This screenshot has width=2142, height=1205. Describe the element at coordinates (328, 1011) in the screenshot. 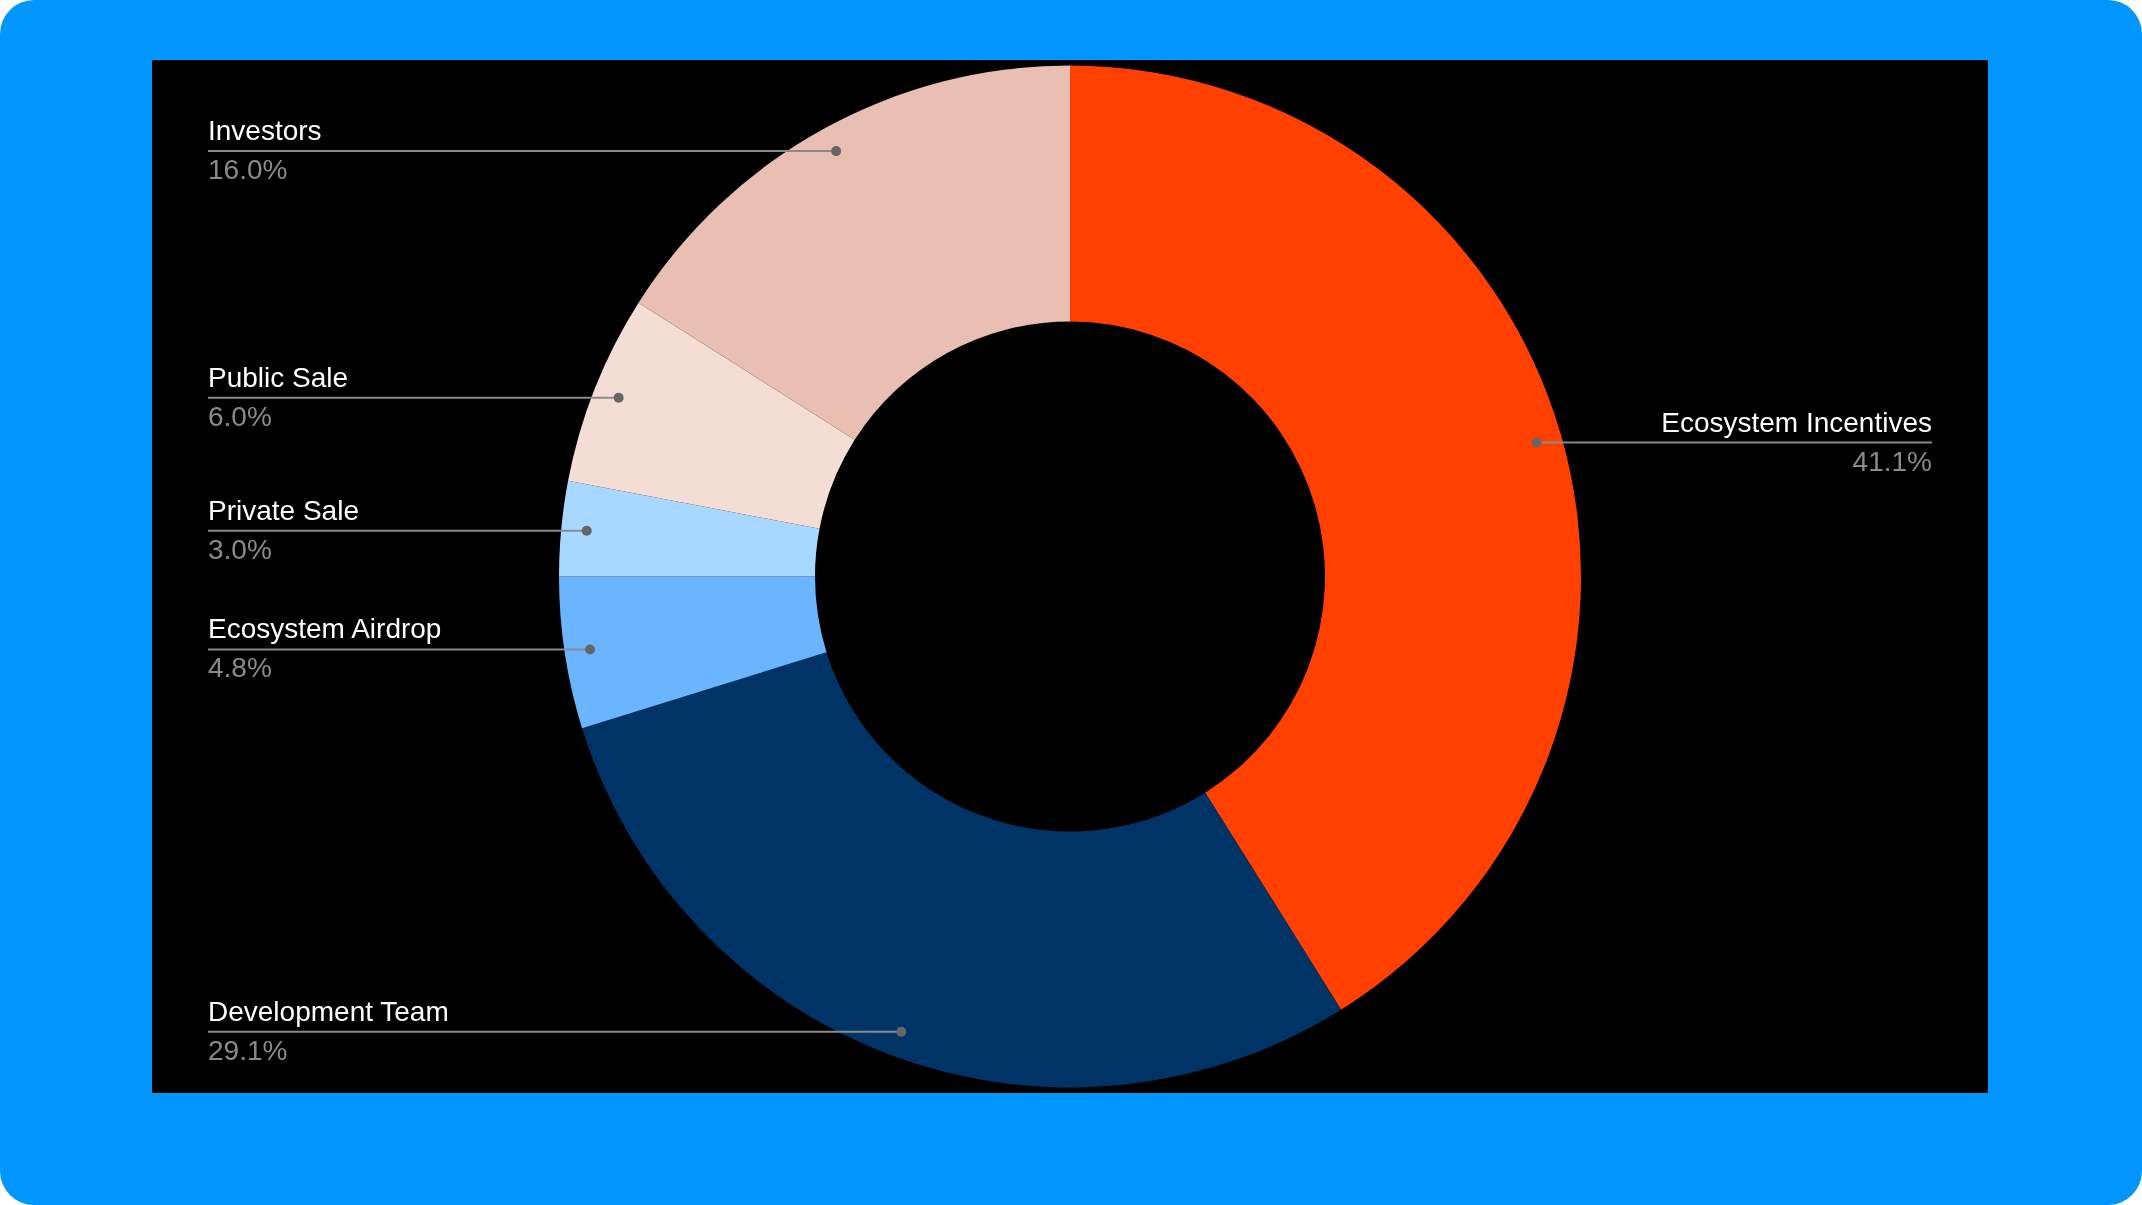

I see `slice-label: Development Team` at that location.